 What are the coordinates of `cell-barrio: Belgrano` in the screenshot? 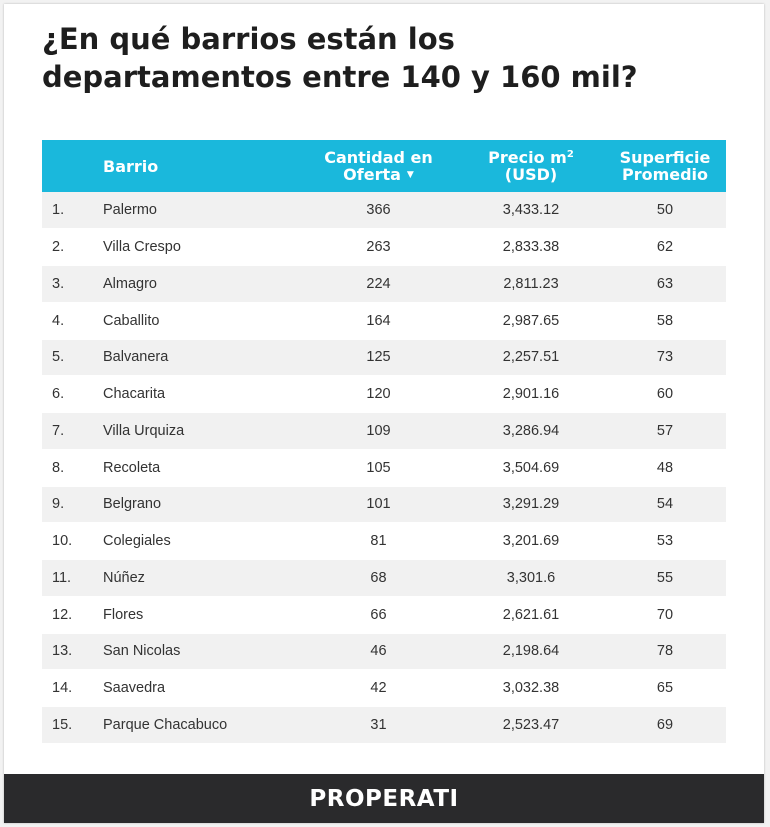 It's located at (198, 505).